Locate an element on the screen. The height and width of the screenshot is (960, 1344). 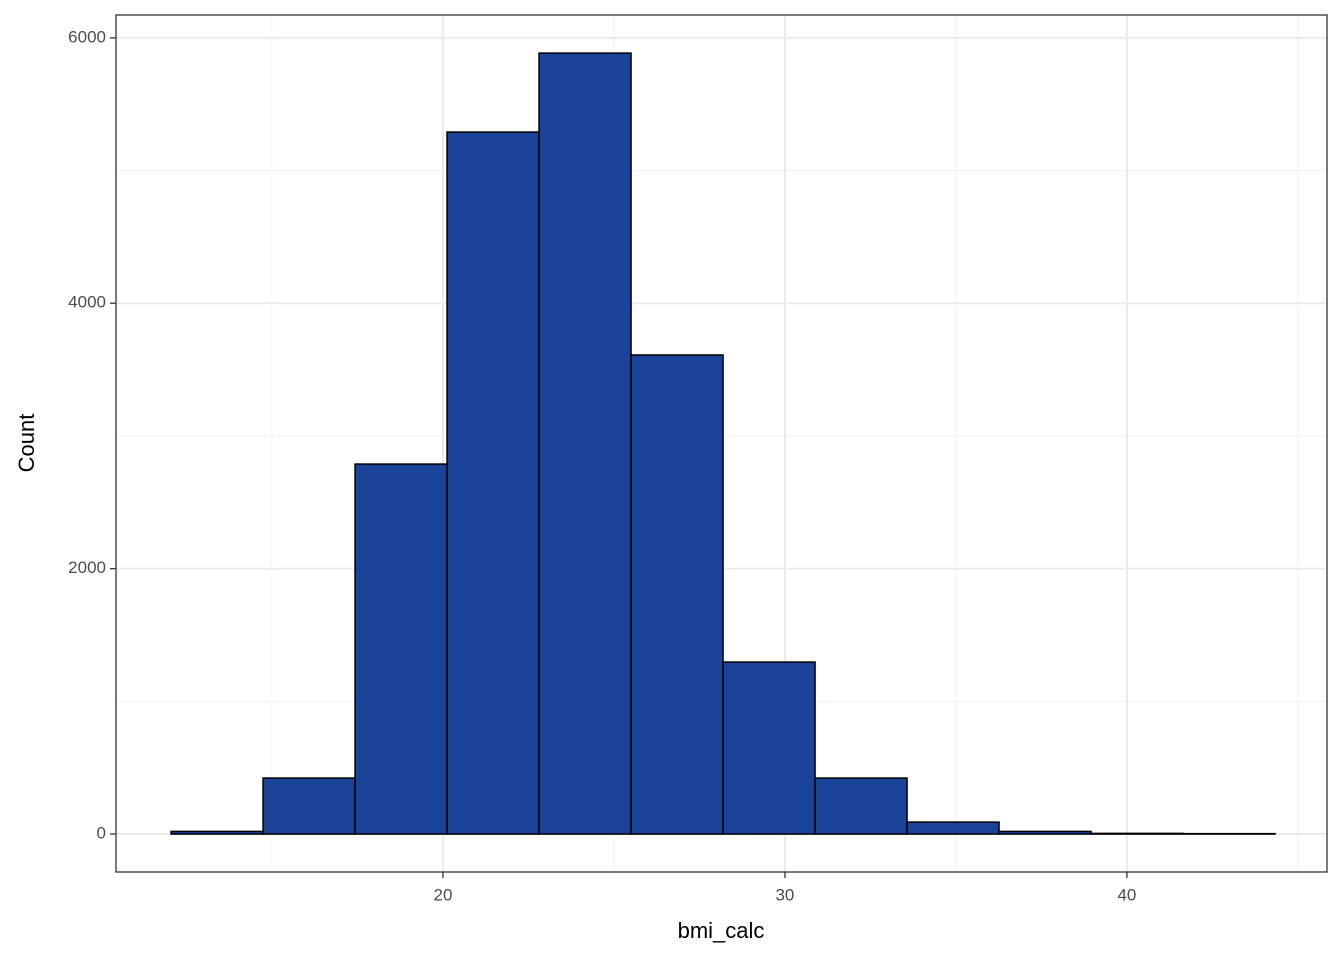
x-tick-label: 20 is located at coordinates (442, 894).